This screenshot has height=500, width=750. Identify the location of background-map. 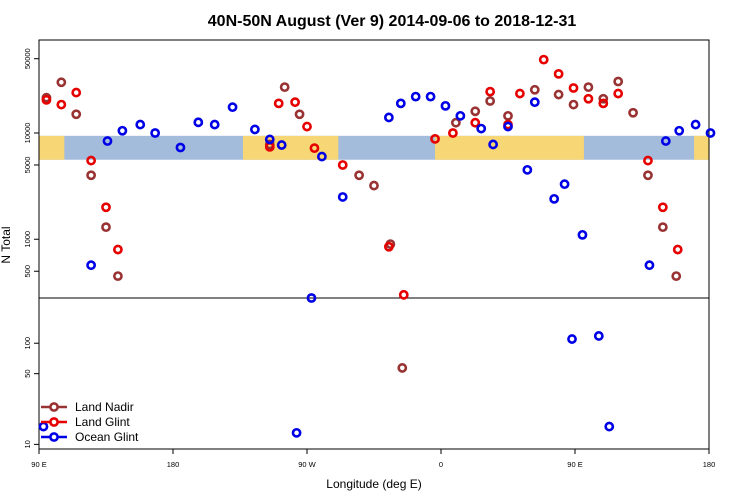
(374, 147).